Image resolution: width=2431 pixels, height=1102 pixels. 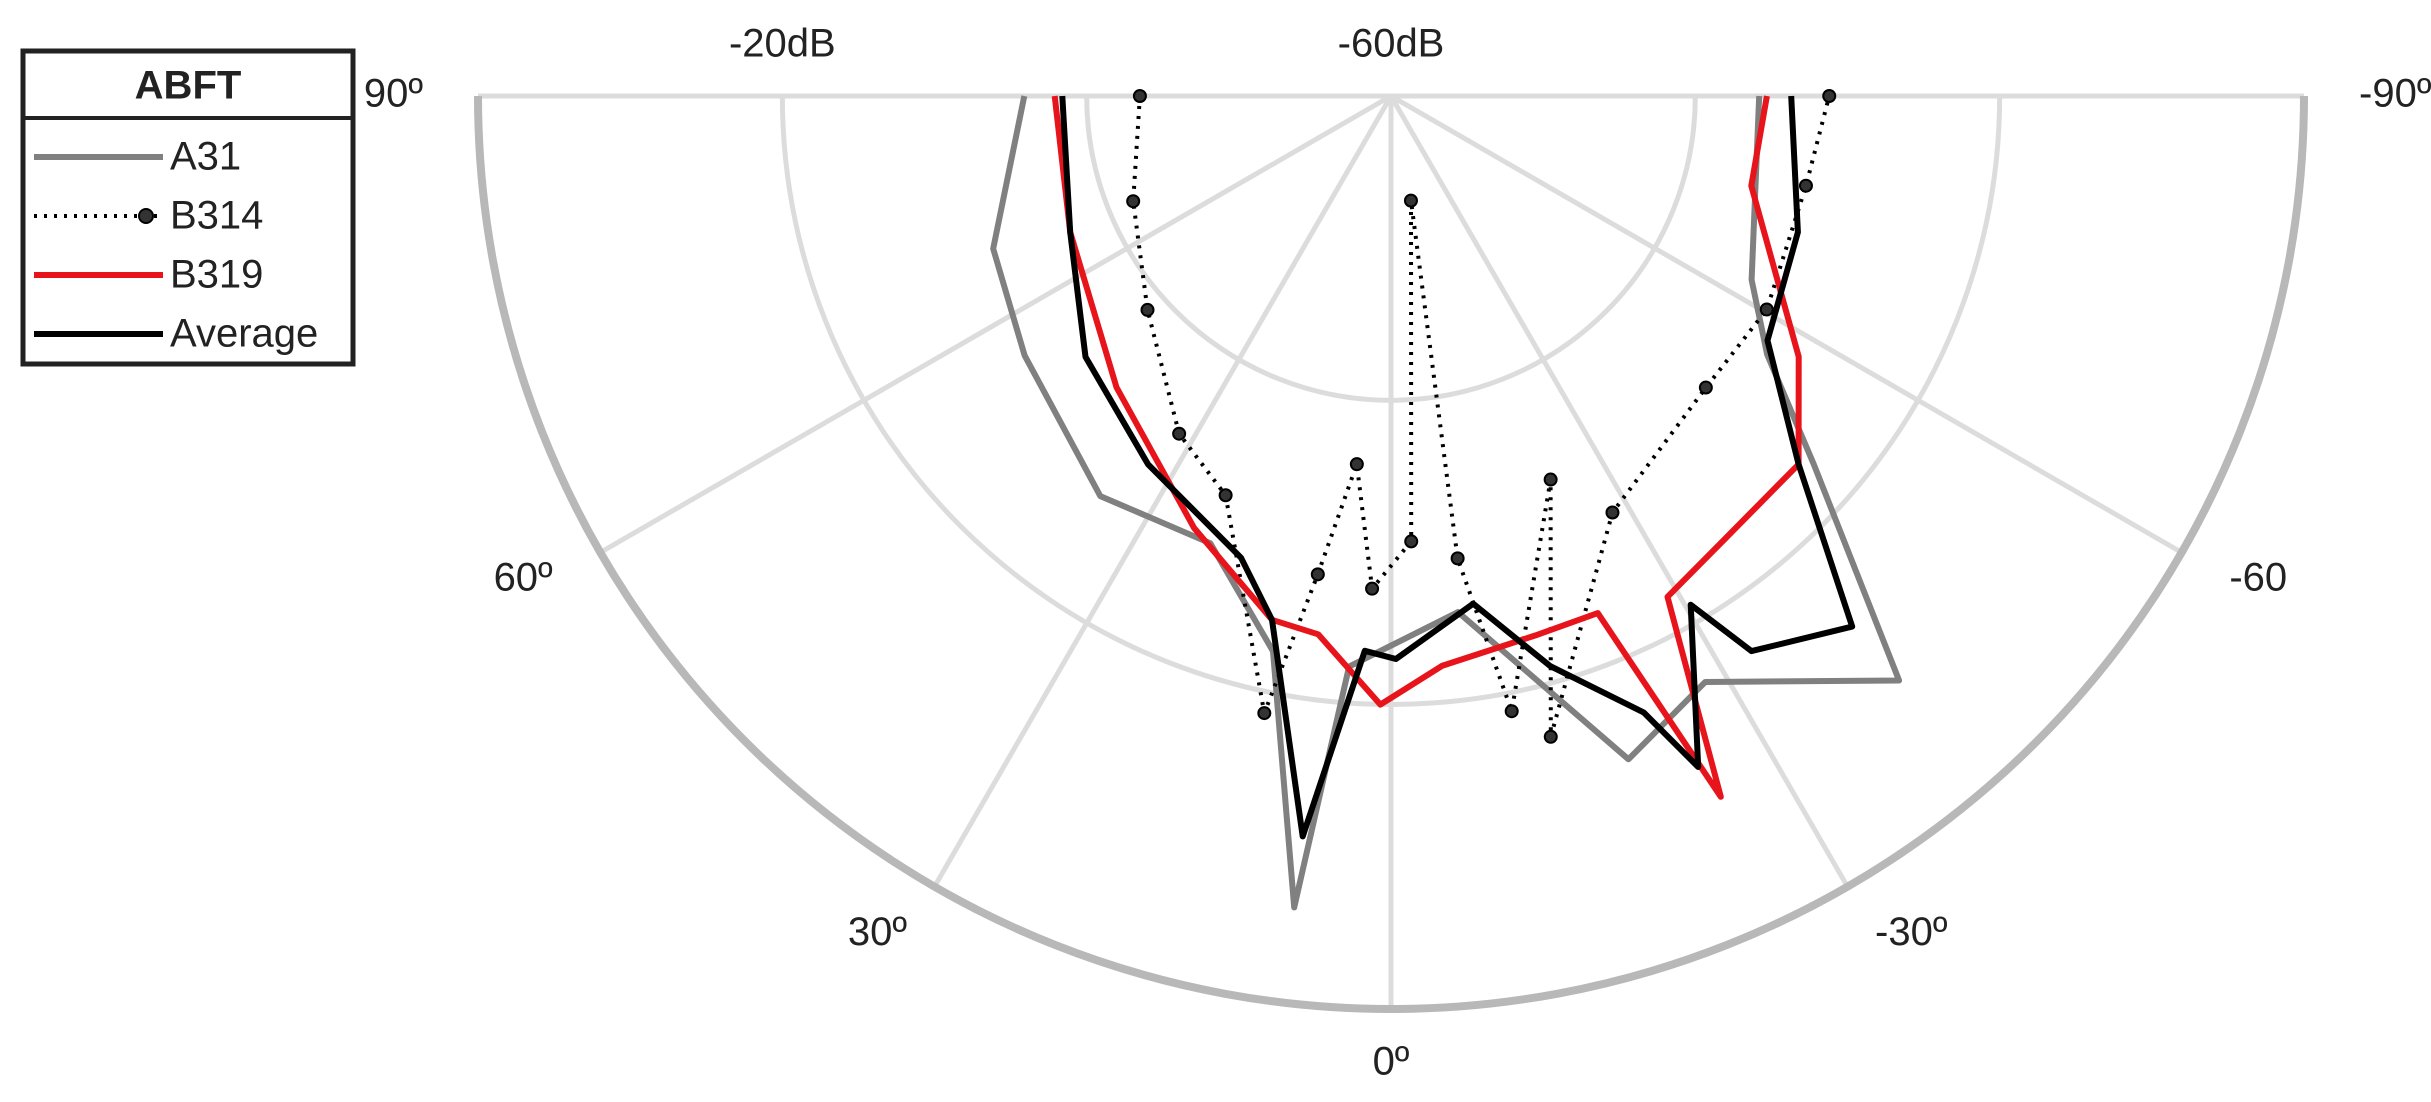 What do you see at coordinates (216, 216) in the screenshot?
I see `legend-label: B314` at bounding box center [216, 216].